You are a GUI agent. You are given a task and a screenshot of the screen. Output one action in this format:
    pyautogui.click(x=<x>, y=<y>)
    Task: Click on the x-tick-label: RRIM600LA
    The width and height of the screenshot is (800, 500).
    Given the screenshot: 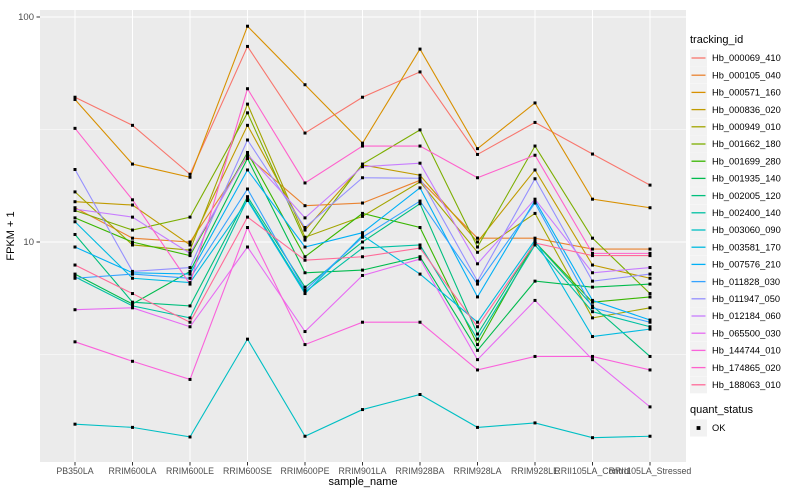 What is the action you would take?
    pyautogui.click(x=133, y=471)
    